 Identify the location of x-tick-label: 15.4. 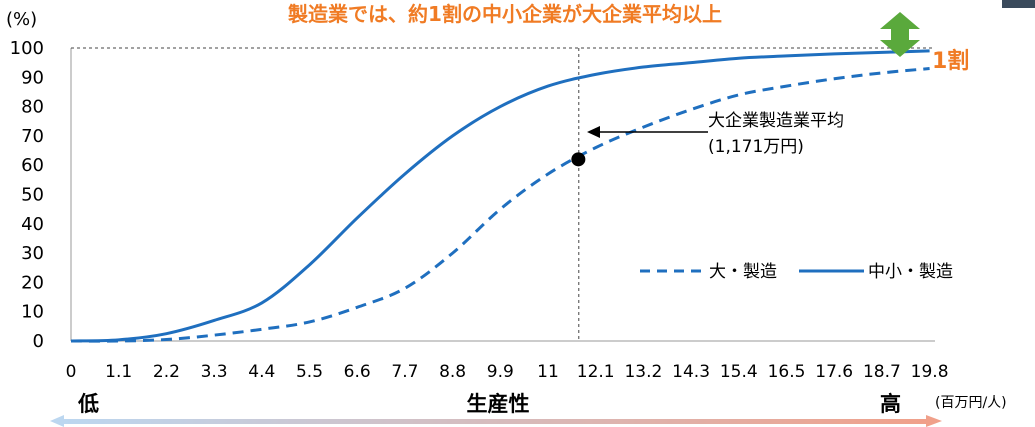
(739, 372).